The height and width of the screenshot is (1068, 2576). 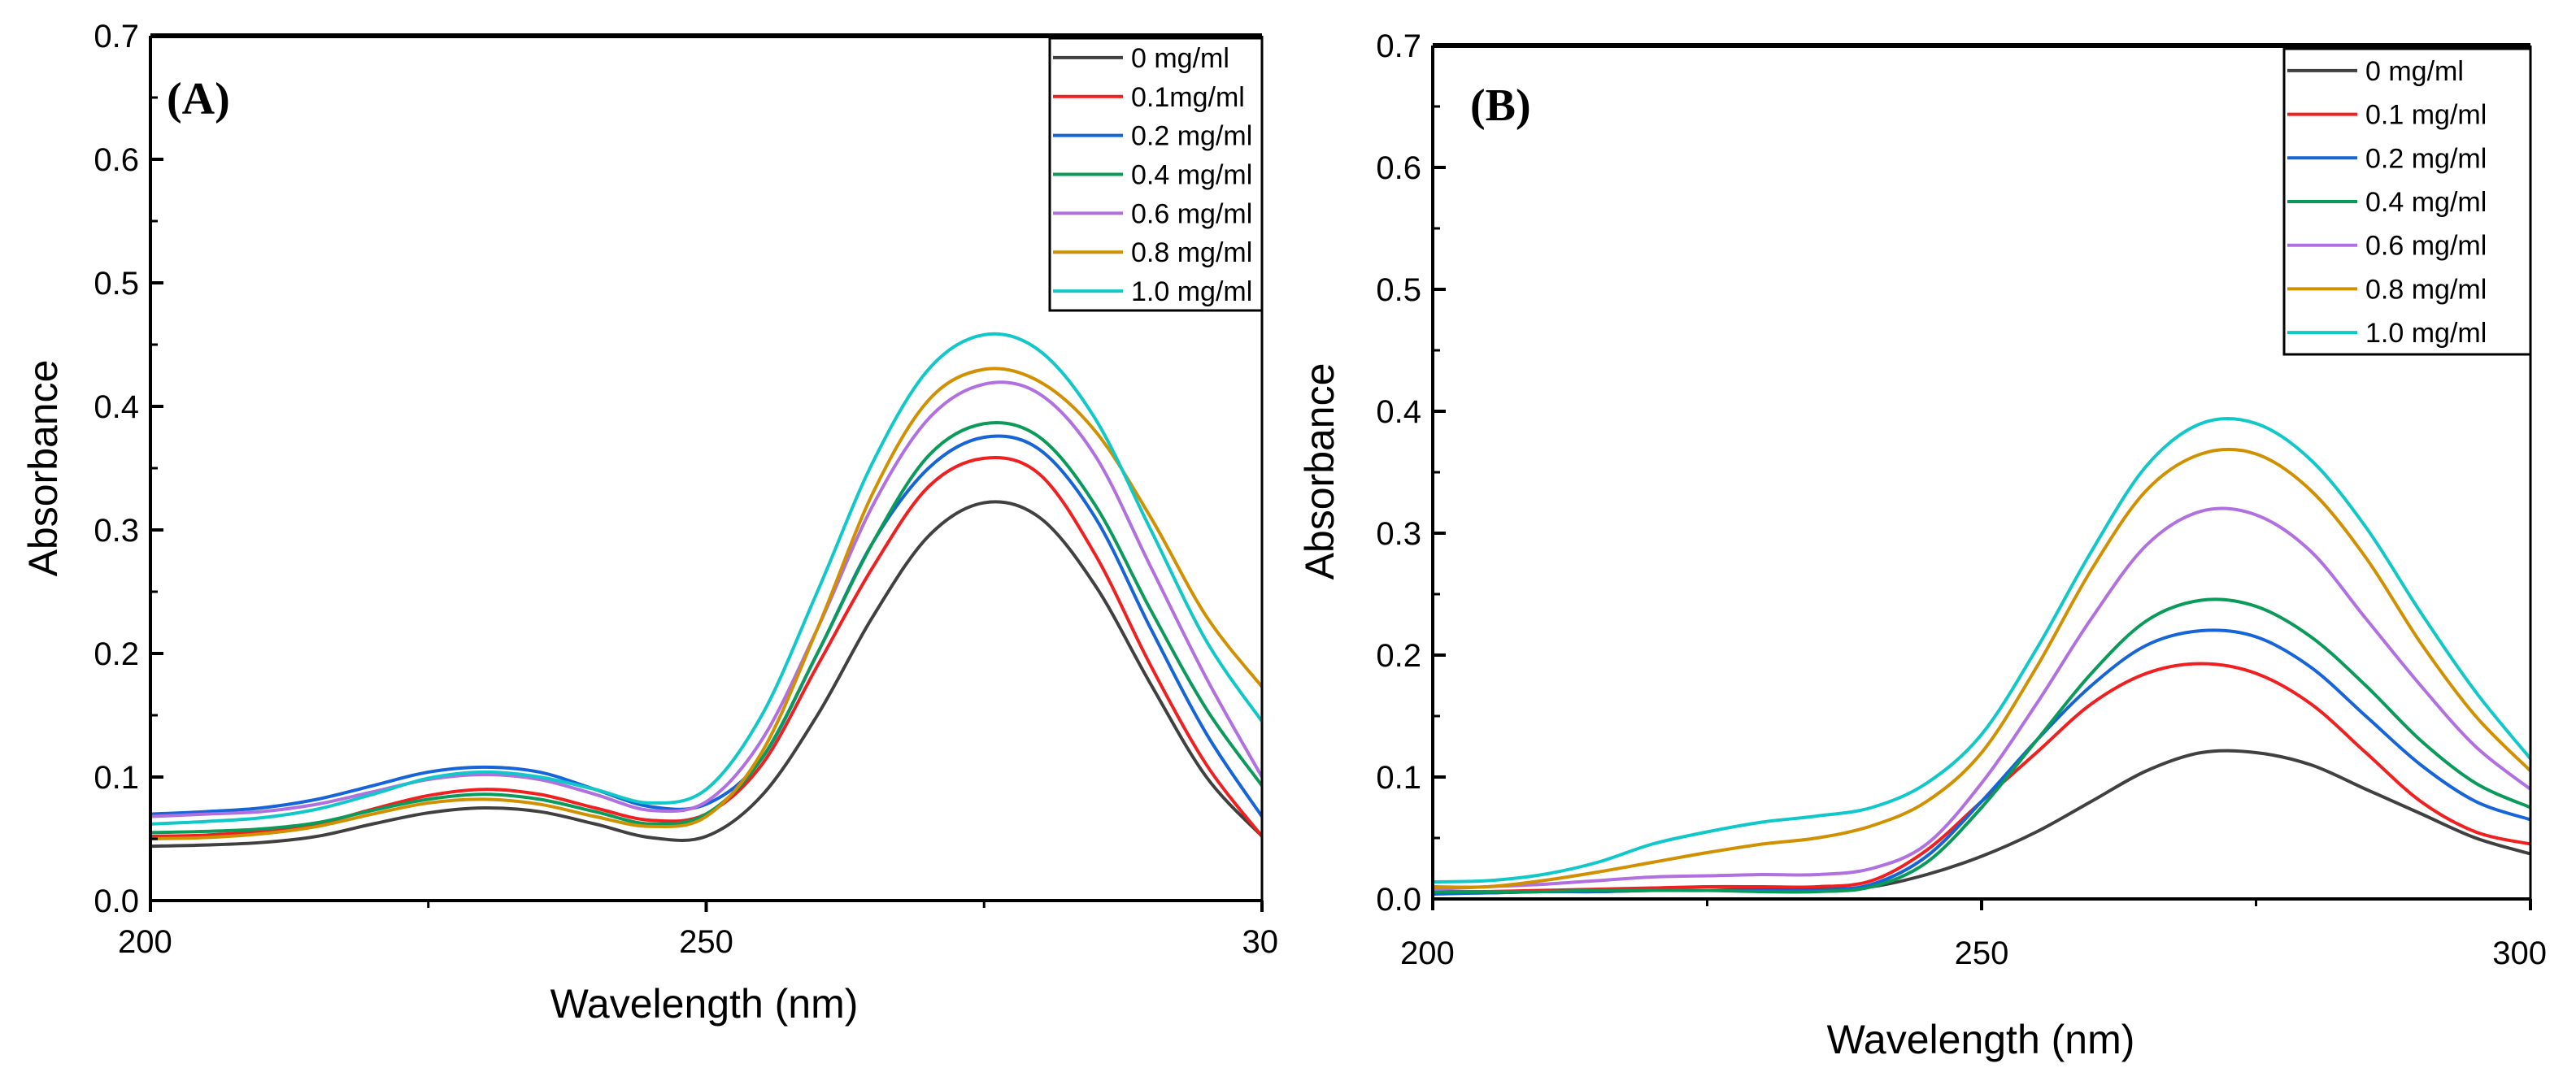 What do you see at coordinates (1500, 105) in the screenshot?
I see `panel-label-b: (B)` at bounding box center [1500, 105].